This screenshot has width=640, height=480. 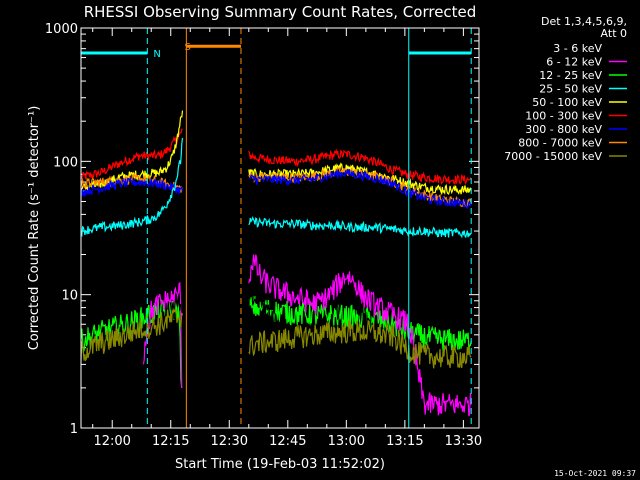 What do you see at coordinates (584, 21) in the screenshot?
I see `legend-header-line: Det 1,3,4,5,6,9,` at bounding box center [584, 21].